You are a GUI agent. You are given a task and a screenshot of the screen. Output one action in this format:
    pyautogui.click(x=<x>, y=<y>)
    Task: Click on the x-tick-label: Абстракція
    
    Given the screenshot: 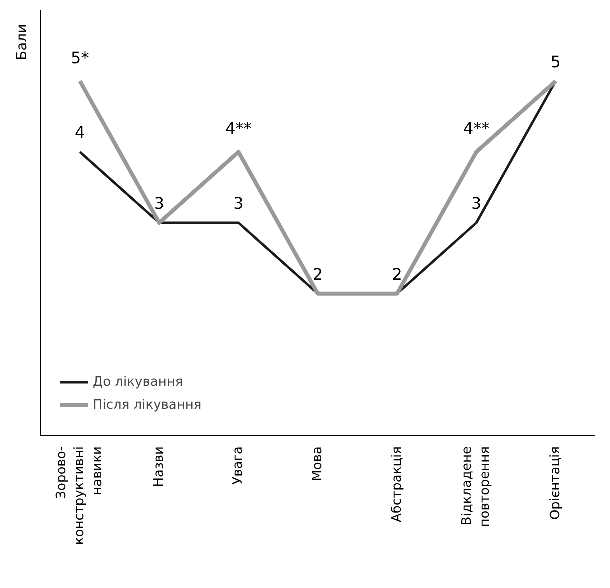 What is the action you would take?
    pyautogui.click(x=397, y=484)
    